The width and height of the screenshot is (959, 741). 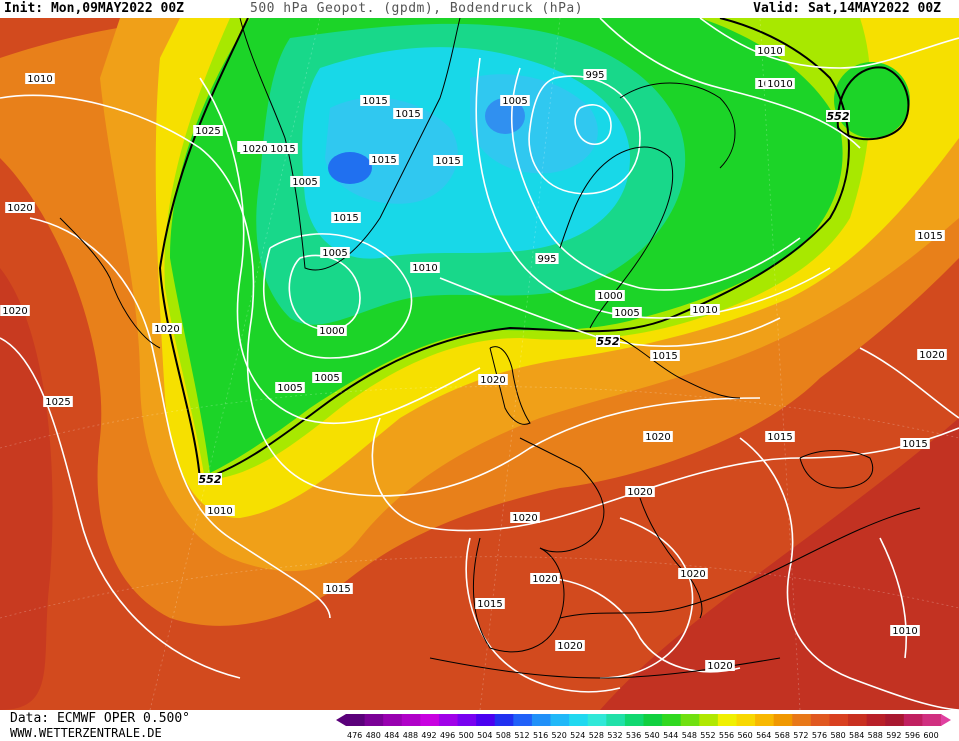 What do you see at coordinates (94, 8) in the screenshot?
I see `init-time: Init: Mon,09MAY2022 00Z` at bounding box center [94, 8].